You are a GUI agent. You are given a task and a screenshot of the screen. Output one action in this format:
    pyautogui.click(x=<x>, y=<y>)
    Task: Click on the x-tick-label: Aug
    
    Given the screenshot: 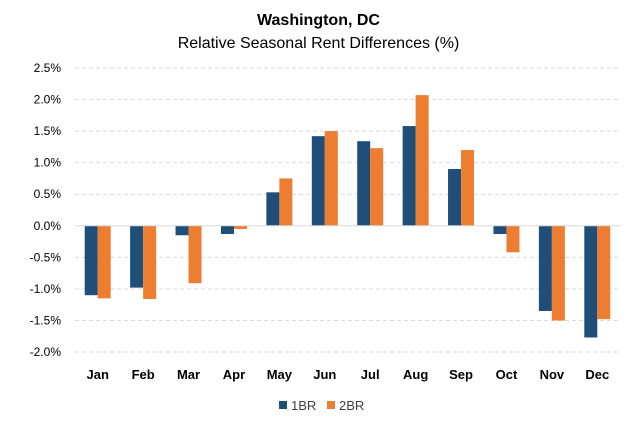 What is the action you would take?
    pyautogui.click(x=415, y=374)
    